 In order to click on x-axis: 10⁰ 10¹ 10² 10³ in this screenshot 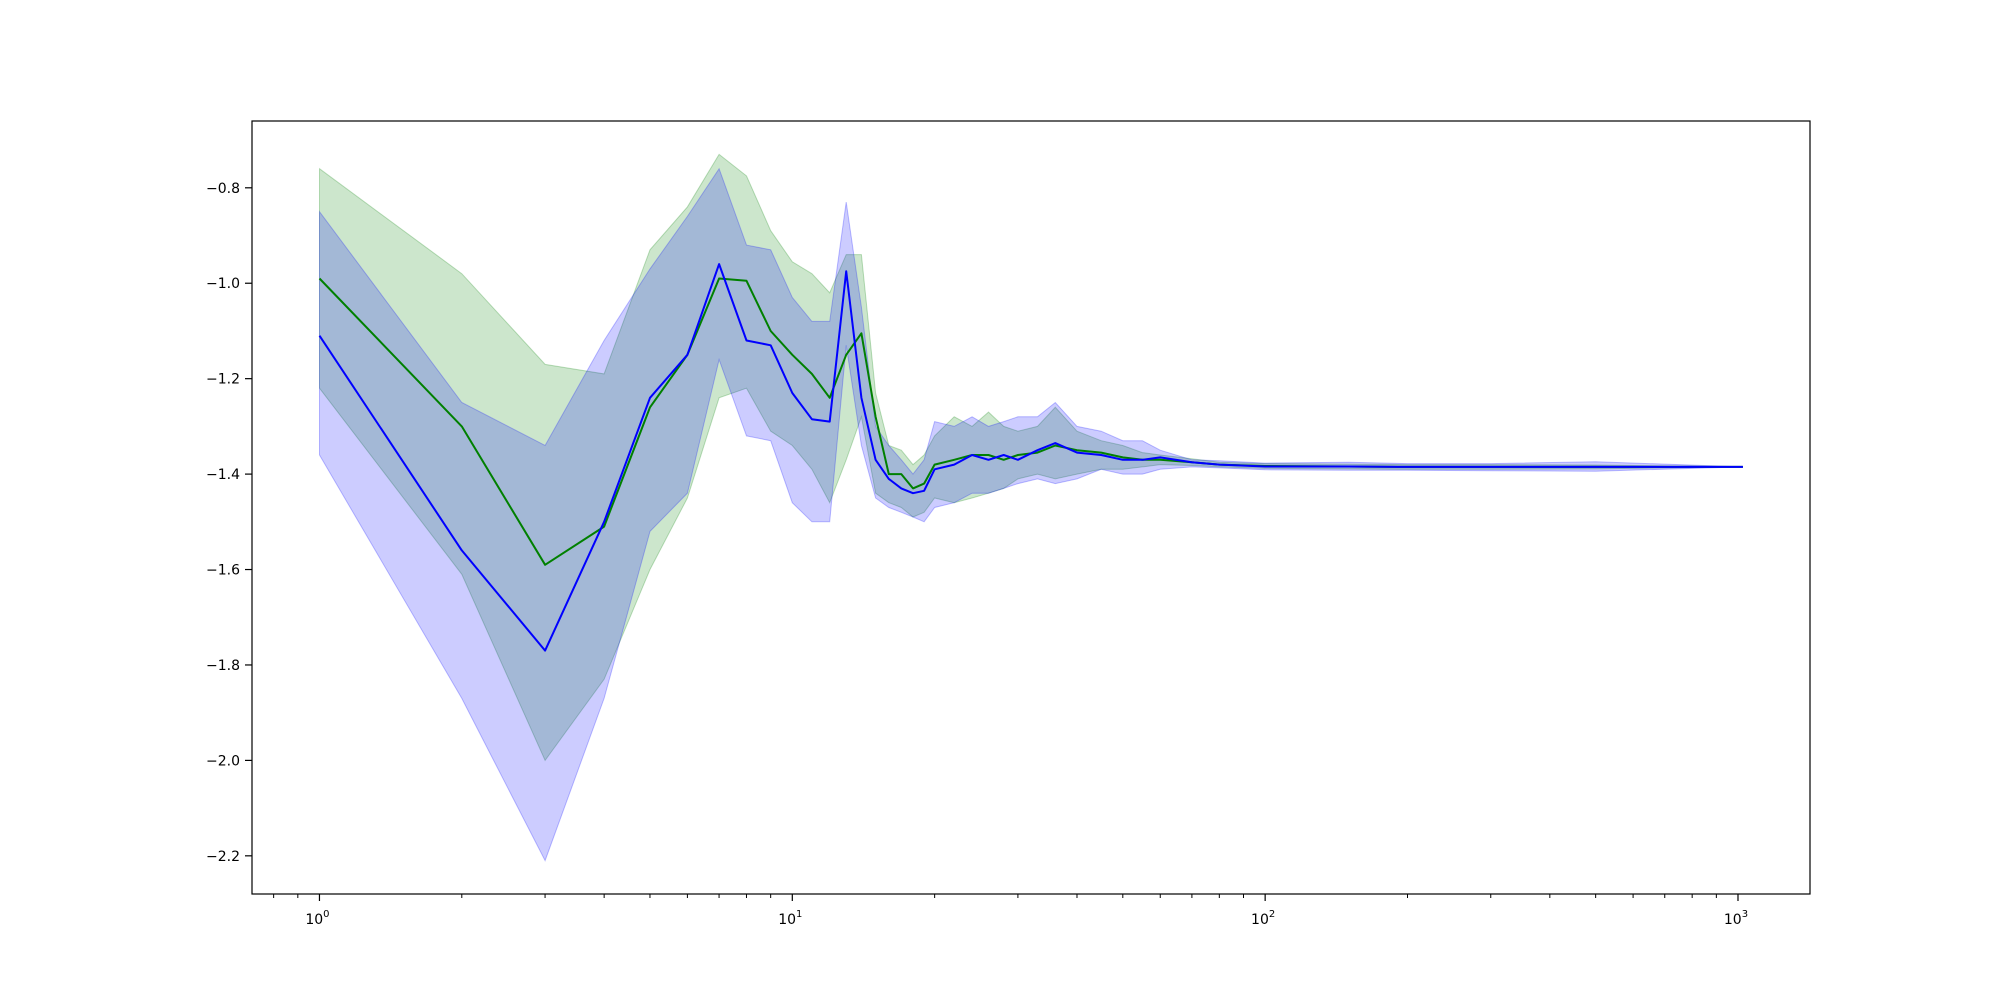, I will do `click(1010, 911)`.